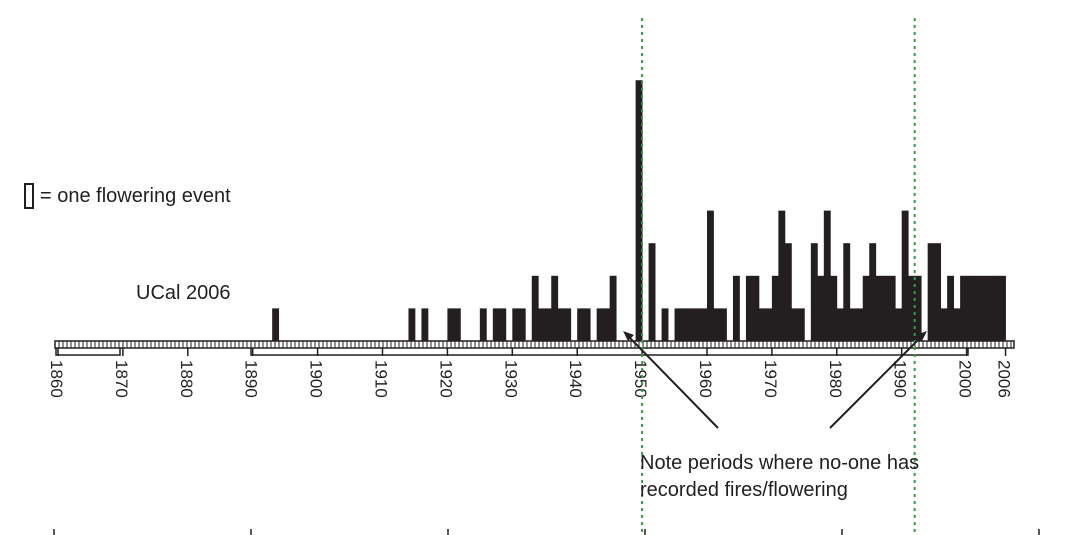  Describe the element at coordinates (186, 379) in the screenshot. I see `x-tick-label: 1880` at that location.